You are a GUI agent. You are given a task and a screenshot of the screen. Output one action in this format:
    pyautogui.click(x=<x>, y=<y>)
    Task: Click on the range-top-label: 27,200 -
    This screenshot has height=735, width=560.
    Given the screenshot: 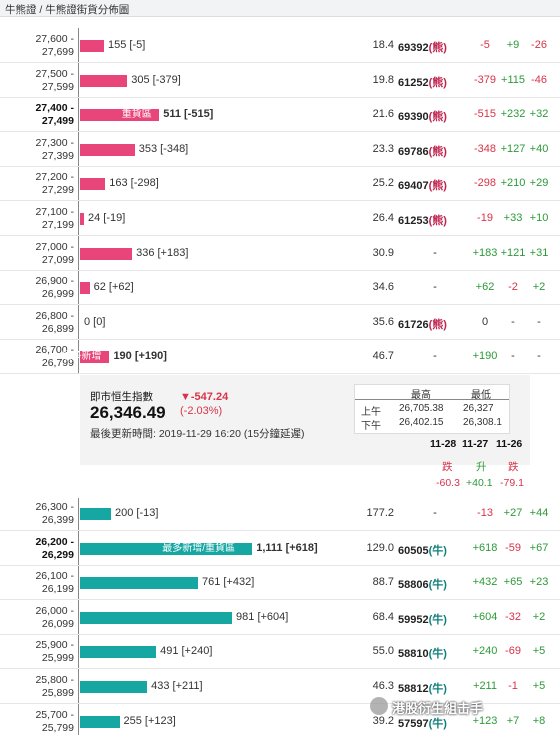 What is the action you would take?
    pyautogui.click(x=54, y=177)
    